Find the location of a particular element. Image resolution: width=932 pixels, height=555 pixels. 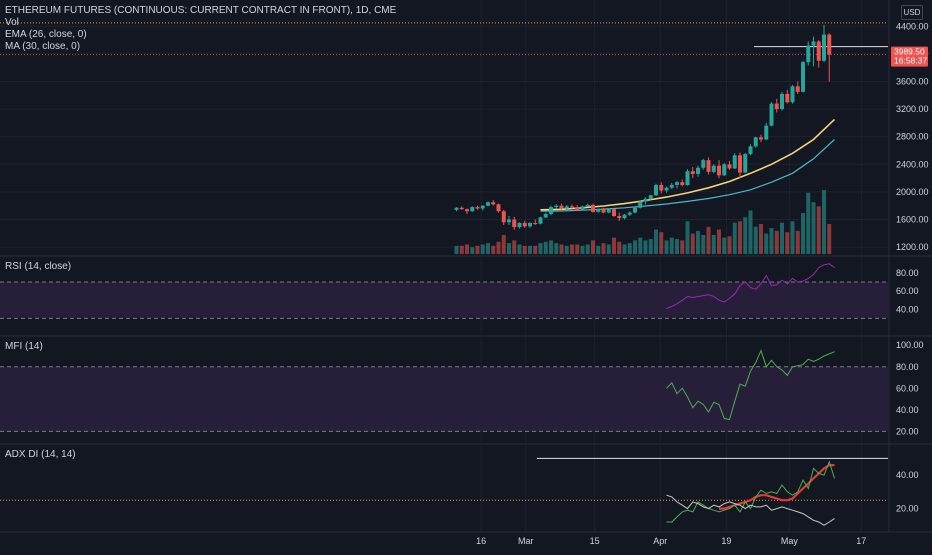

price-tick-label: 3600.00 is located at coordinates (912, 81).